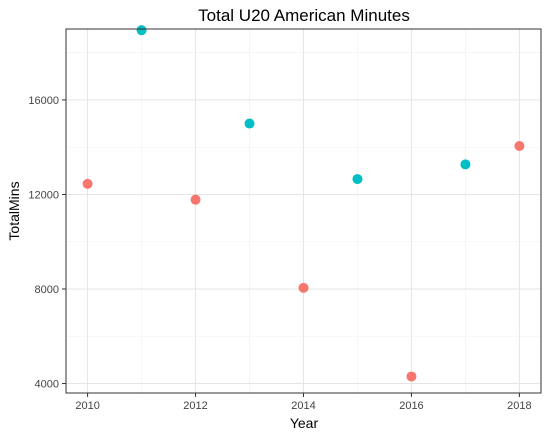 This screenshot has height=434, width=552. What do you see at coordinates (47, 385) in the screenshot?
I see `y-tick-label: 4000` at bounding box center [47, 385].